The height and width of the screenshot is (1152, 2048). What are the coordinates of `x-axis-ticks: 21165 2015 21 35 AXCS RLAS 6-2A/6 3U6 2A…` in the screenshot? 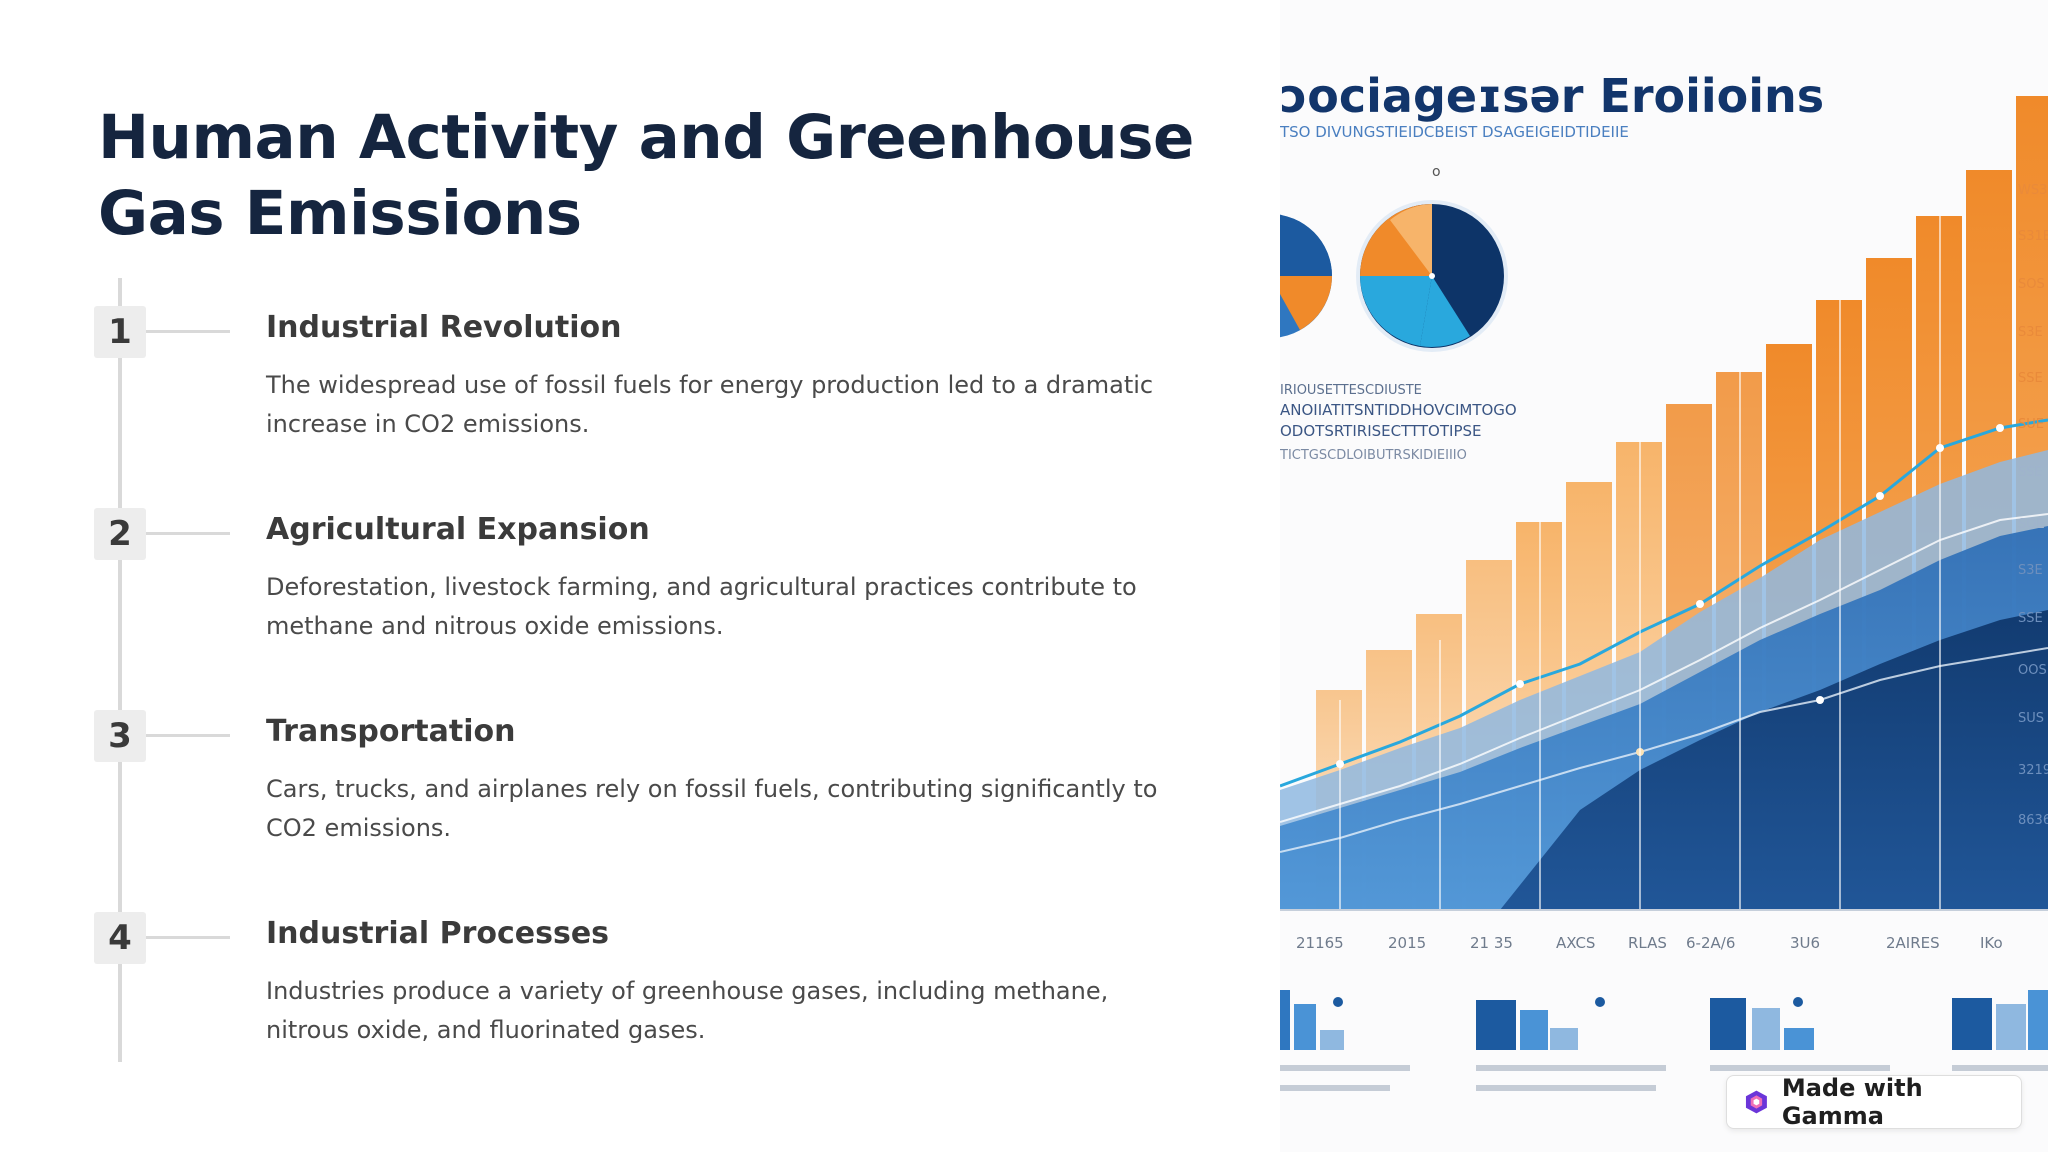 It's located at (1649, 943).